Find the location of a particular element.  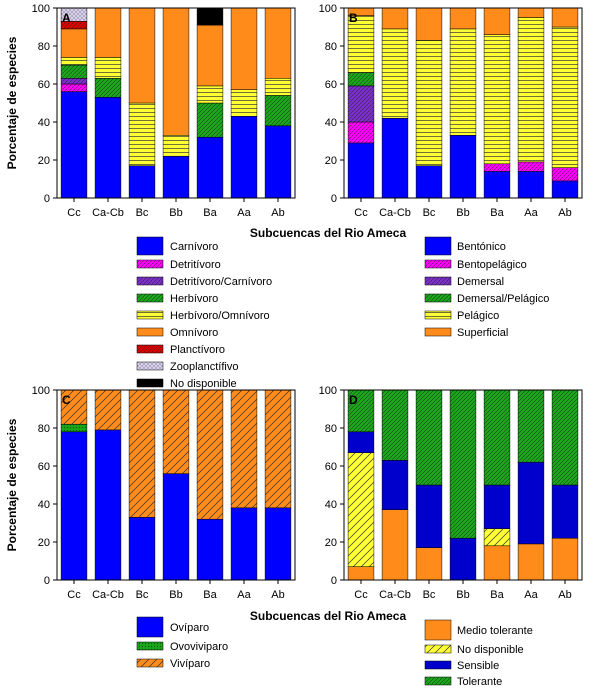

legend-label: Ovíparo is located at coordinates (189, 628).